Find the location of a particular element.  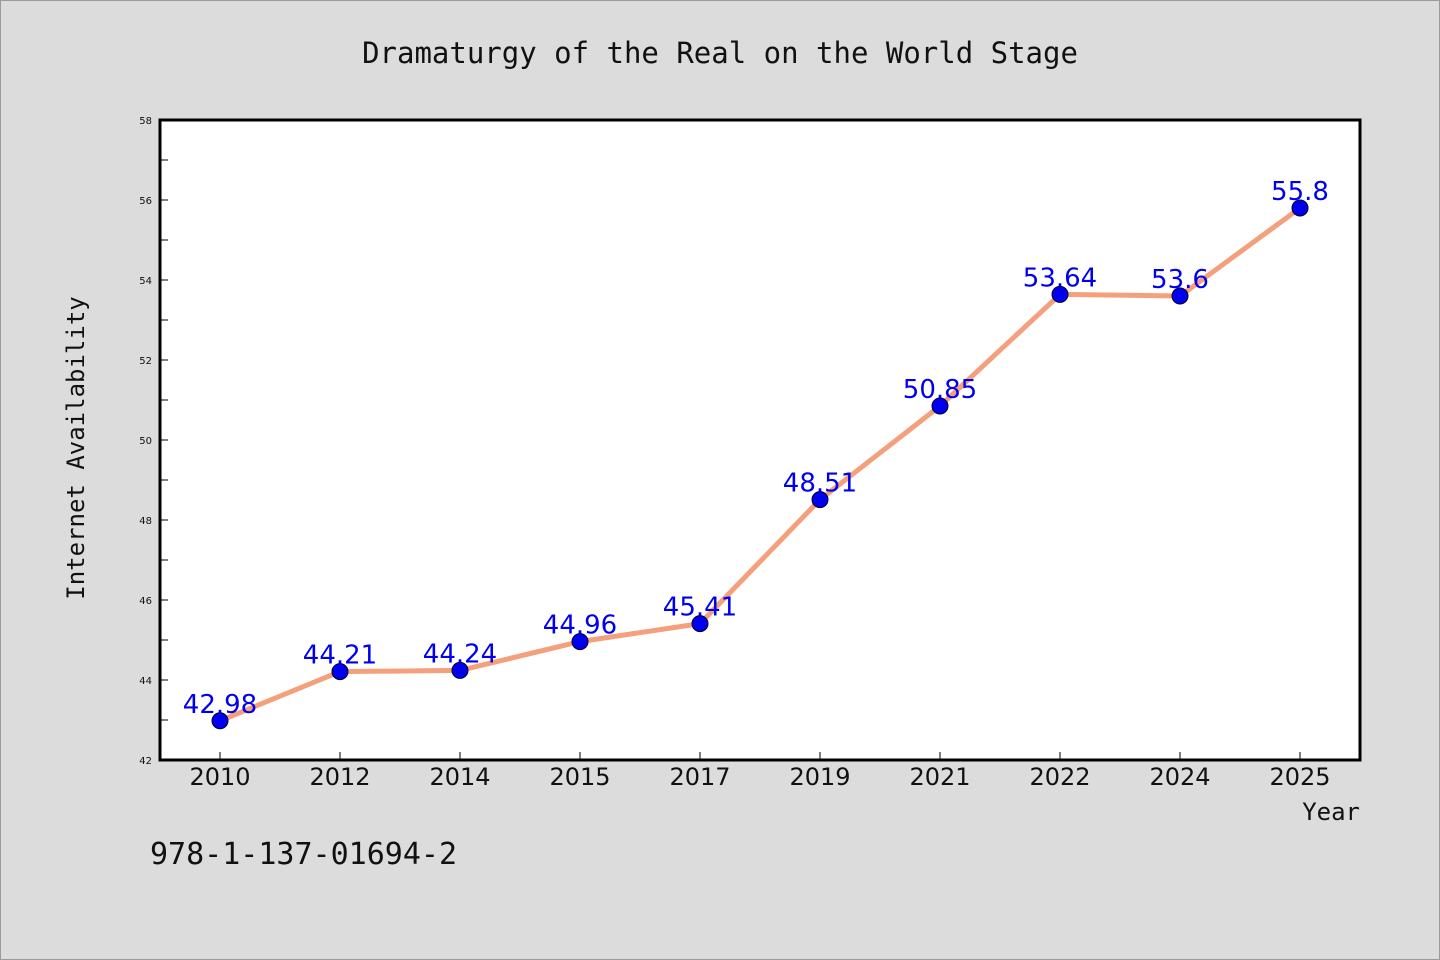

x-tick-label: 2010 is located at coordinates (219, 777).